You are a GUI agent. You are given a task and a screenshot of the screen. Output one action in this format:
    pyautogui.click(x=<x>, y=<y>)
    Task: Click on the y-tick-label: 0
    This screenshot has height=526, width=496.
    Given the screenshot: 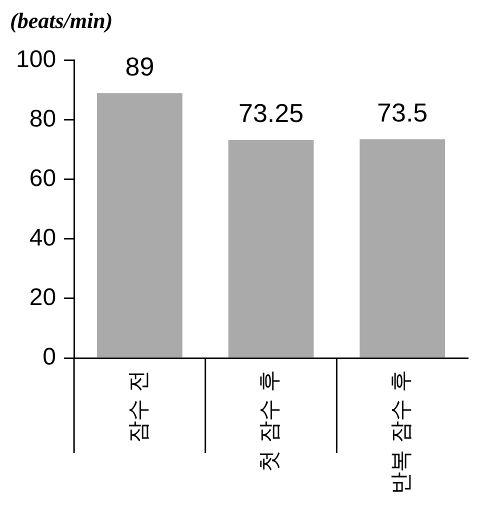 What is the action you would take?
    pyautogui.click(x=49, y=357)
    